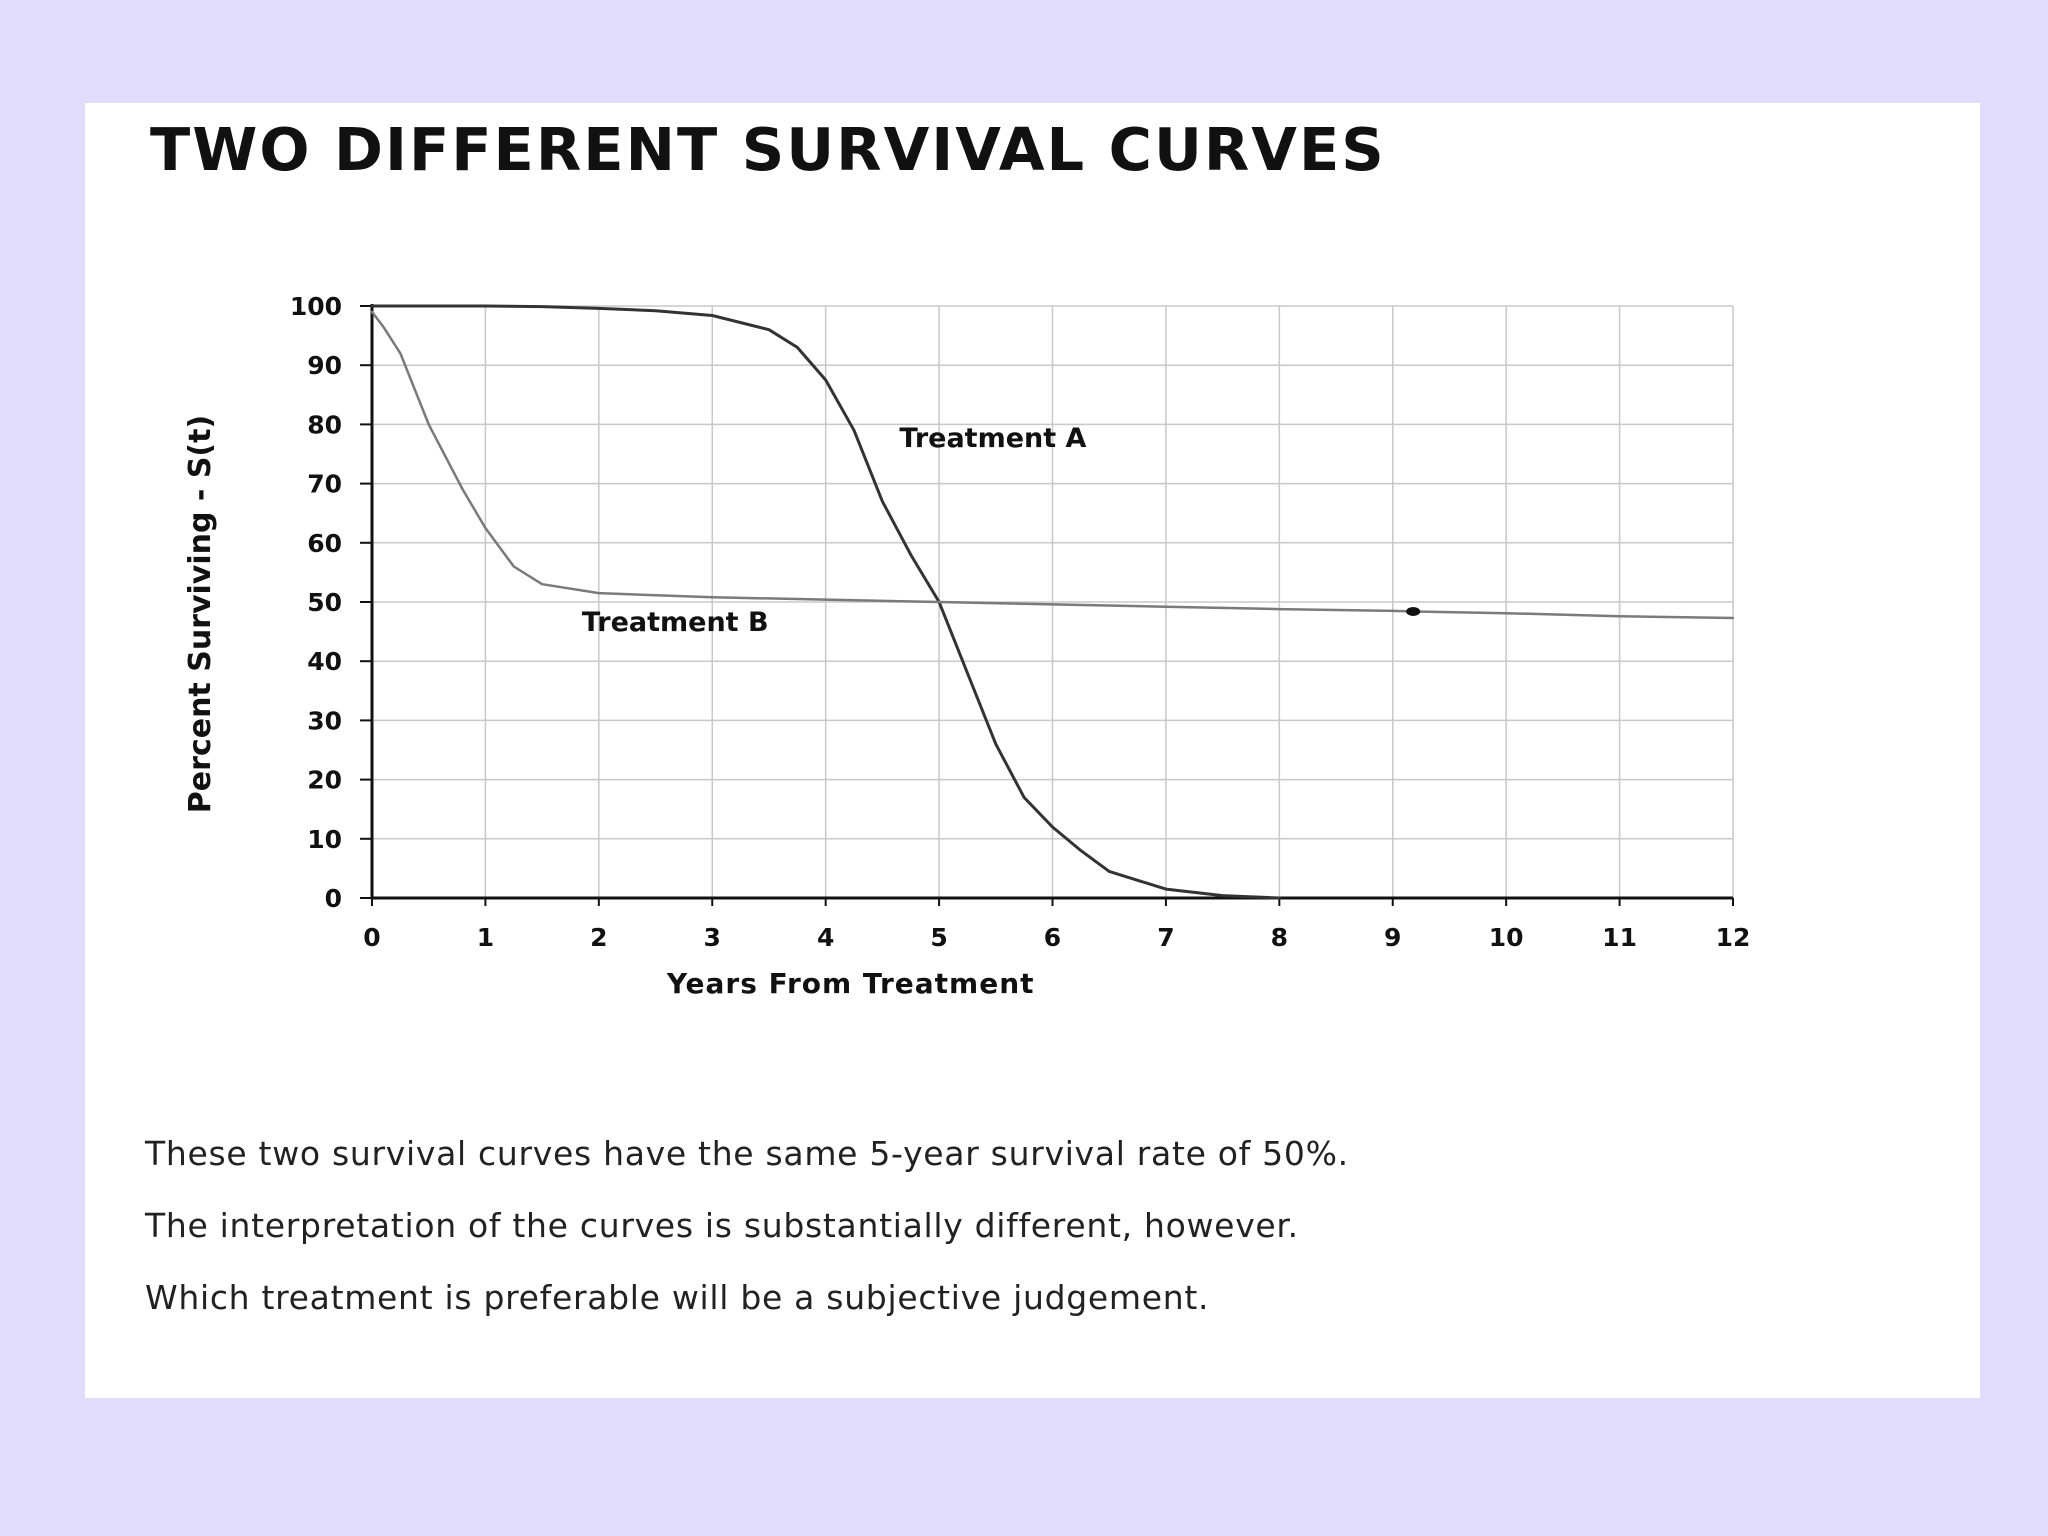  What do you see at coordinates (324, 780) in the screenshot?
I see `y-tick-label: 20` at bounding box center [324, 780].